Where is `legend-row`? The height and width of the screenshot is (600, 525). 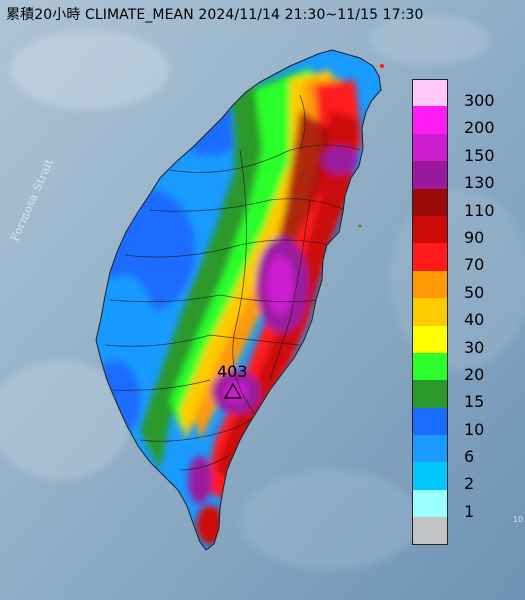
legend-row is located at coordinates (465, 531).